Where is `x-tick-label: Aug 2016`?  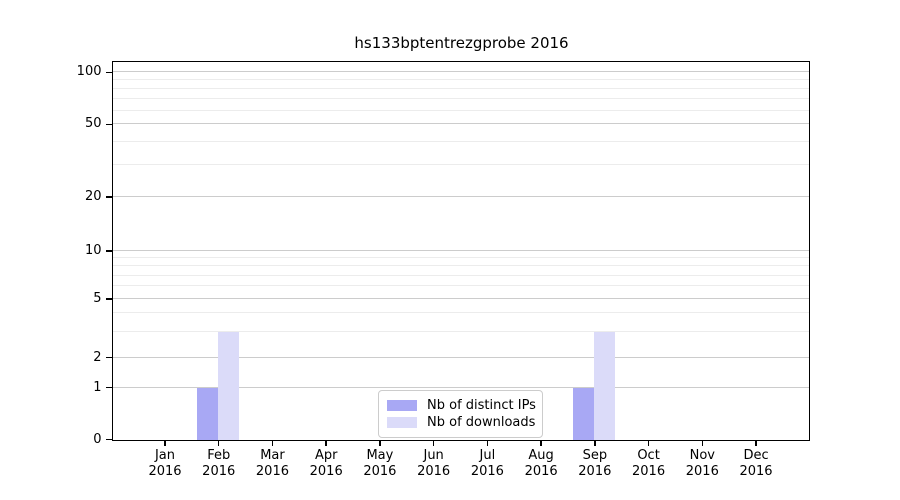 x-tick-label: Aug 2016 is located at coordinates (541, 464).